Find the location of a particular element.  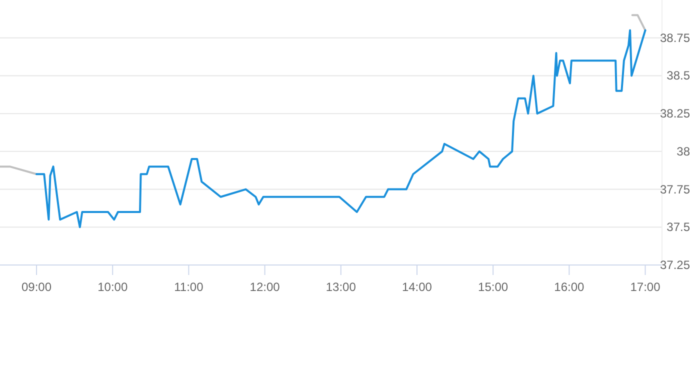

x-tick-label: 13:00 is located at coordinates (341, 287).